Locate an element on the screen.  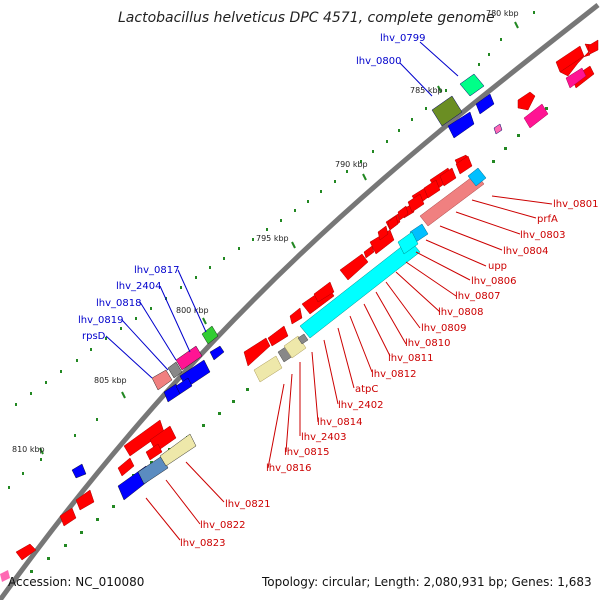
gene-label-atpc: atpC is located at coordinates (366, 389).